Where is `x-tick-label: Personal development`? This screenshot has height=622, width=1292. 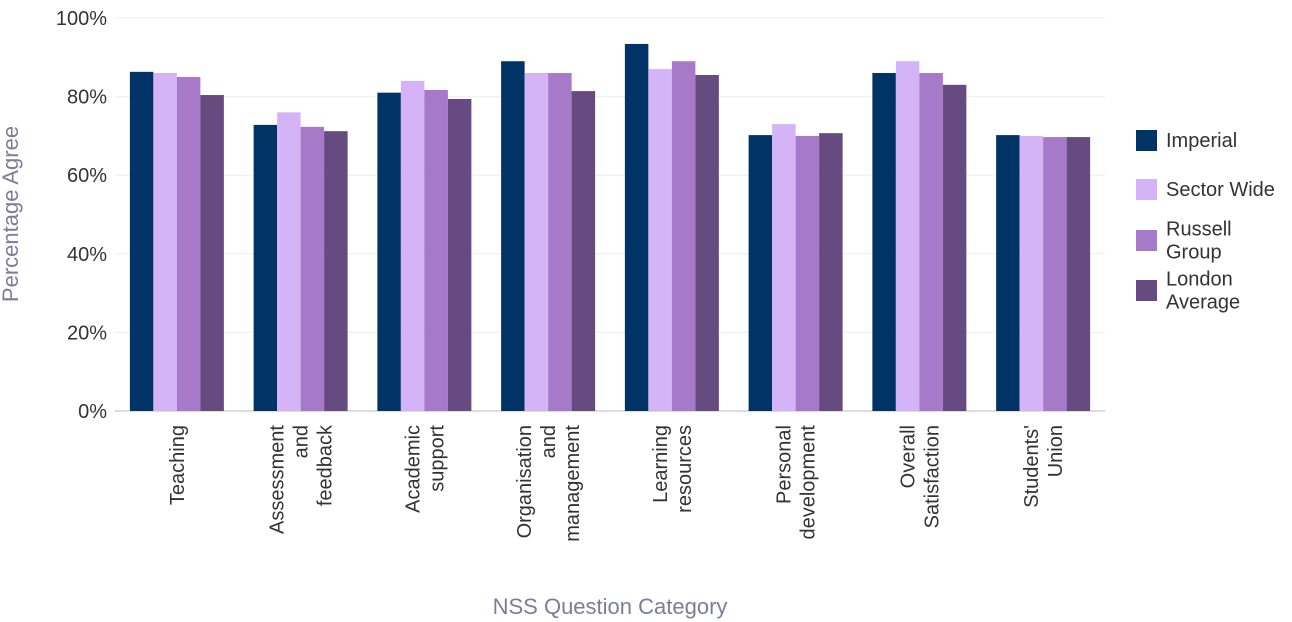
x-tick-label: Personal development is located at coordinates (797, 482).